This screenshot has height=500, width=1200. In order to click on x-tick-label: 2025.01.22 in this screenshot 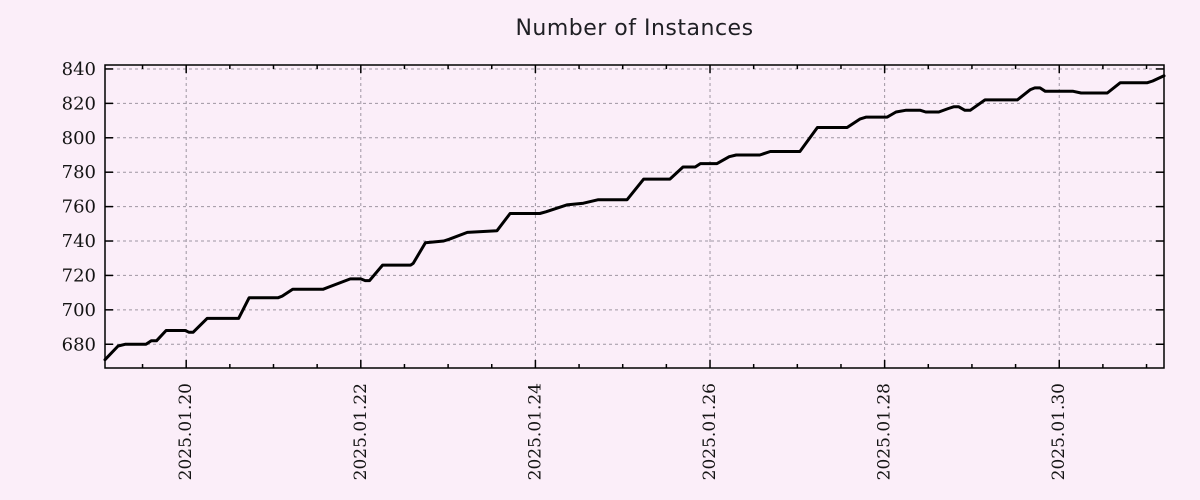, I will do `click(361, 431)`.